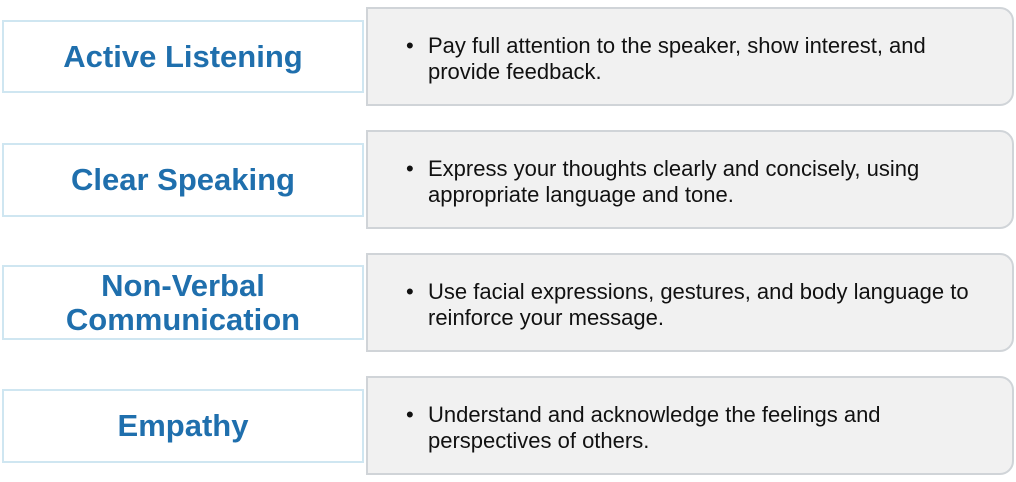  I want to click on skill-title: Active Listening, so click(183, 56).